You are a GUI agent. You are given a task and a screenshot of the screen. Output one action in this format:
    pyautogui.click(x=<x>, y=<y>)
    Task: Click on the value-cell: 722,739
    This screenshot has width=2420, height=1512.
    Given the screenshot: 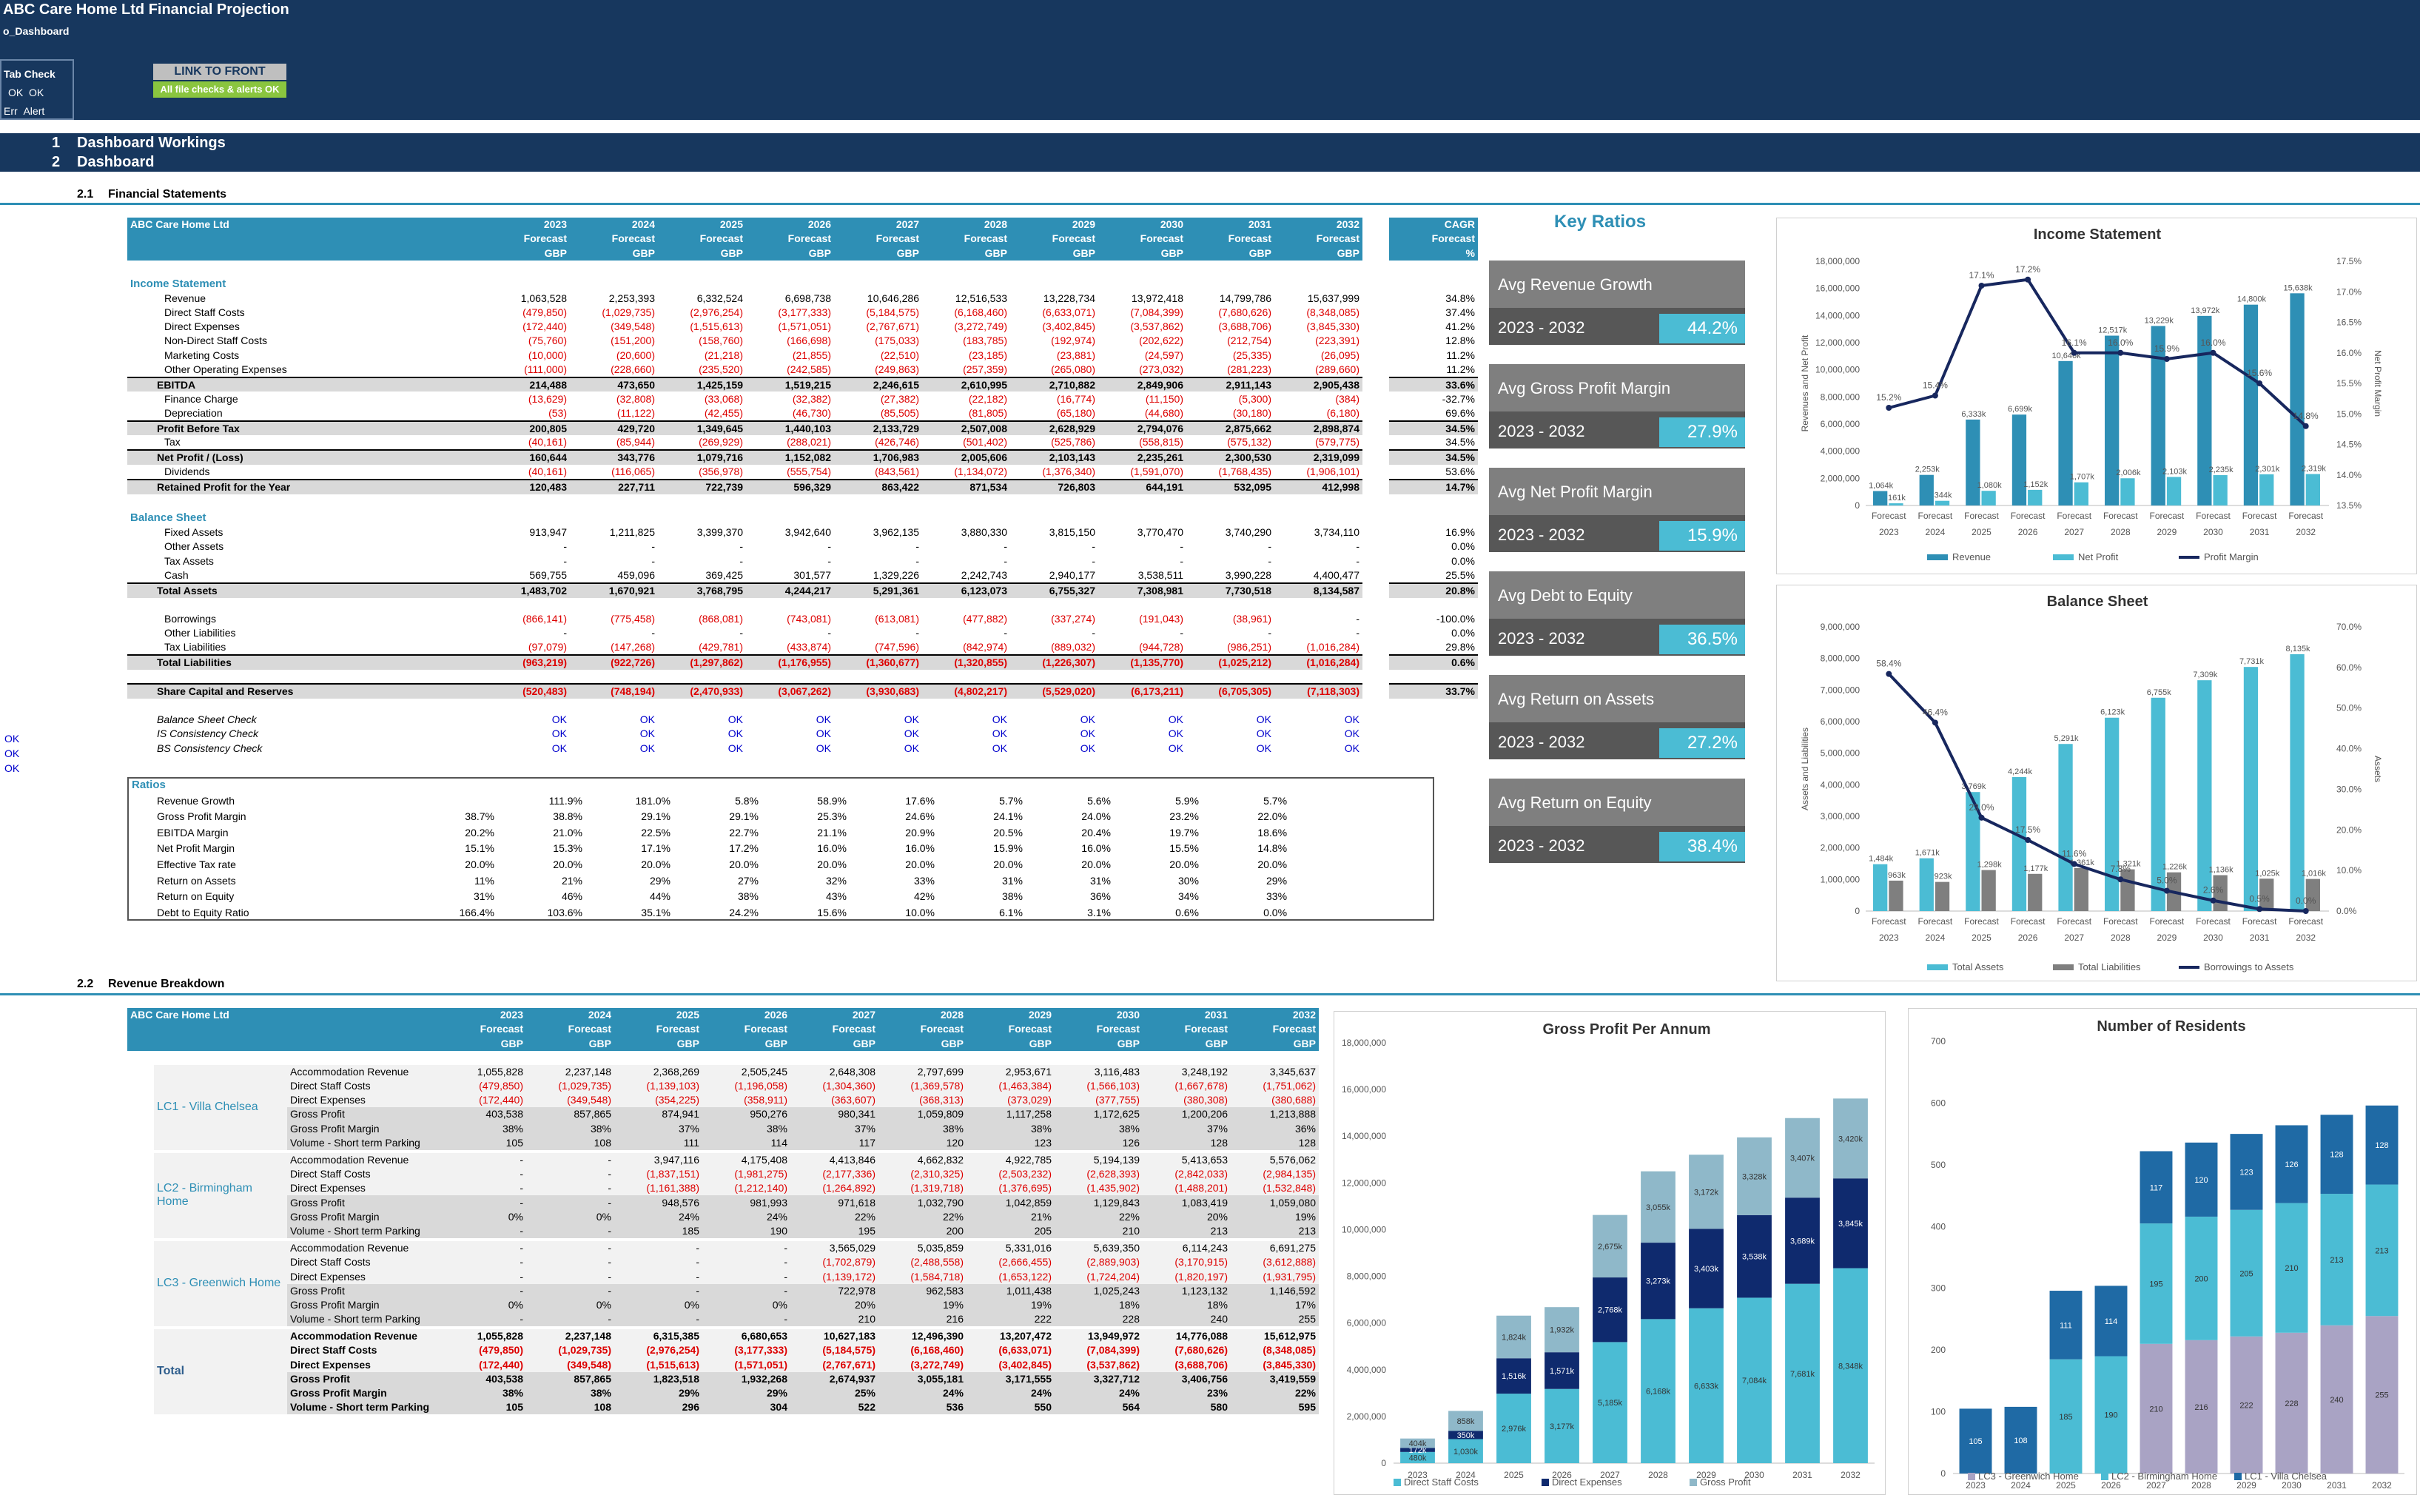 What is the action you would take?
    pyautogui.click(x=702, y=487)
    